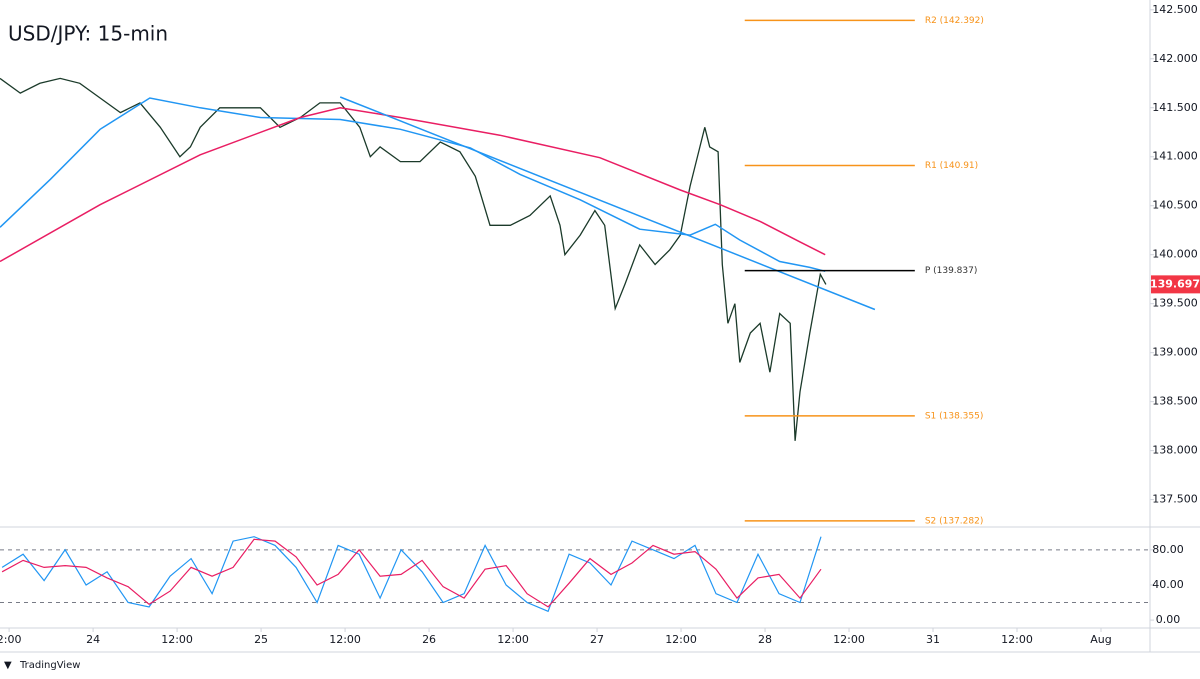 This screenshot has height=679, width=1200. Describe the element at coordinates (261, 639) in the screenshot. I see `x-tick-label: 25` at that location.